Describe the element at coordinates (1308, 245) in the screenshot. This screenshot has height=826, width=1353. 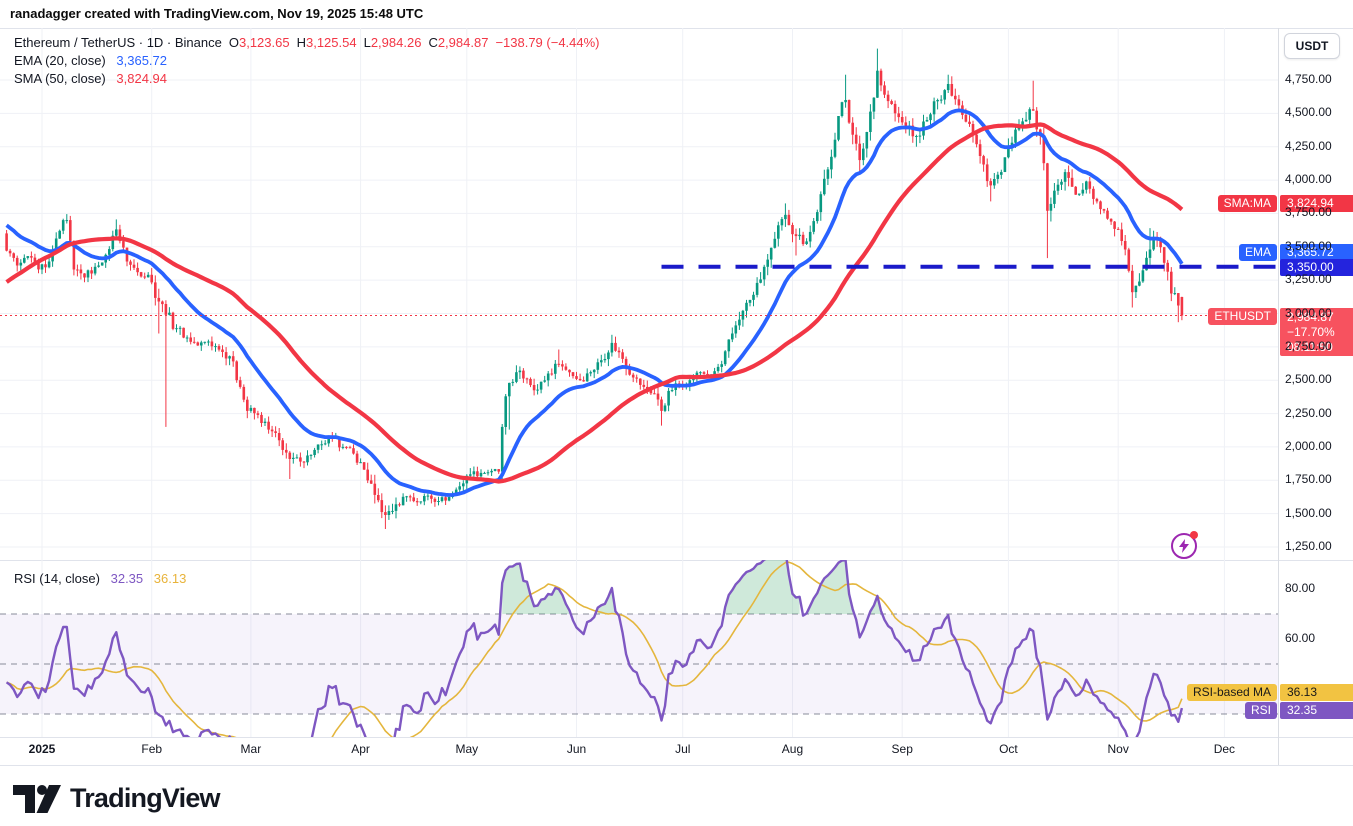
I see `price-tick-label: 3,500.00` at that location.